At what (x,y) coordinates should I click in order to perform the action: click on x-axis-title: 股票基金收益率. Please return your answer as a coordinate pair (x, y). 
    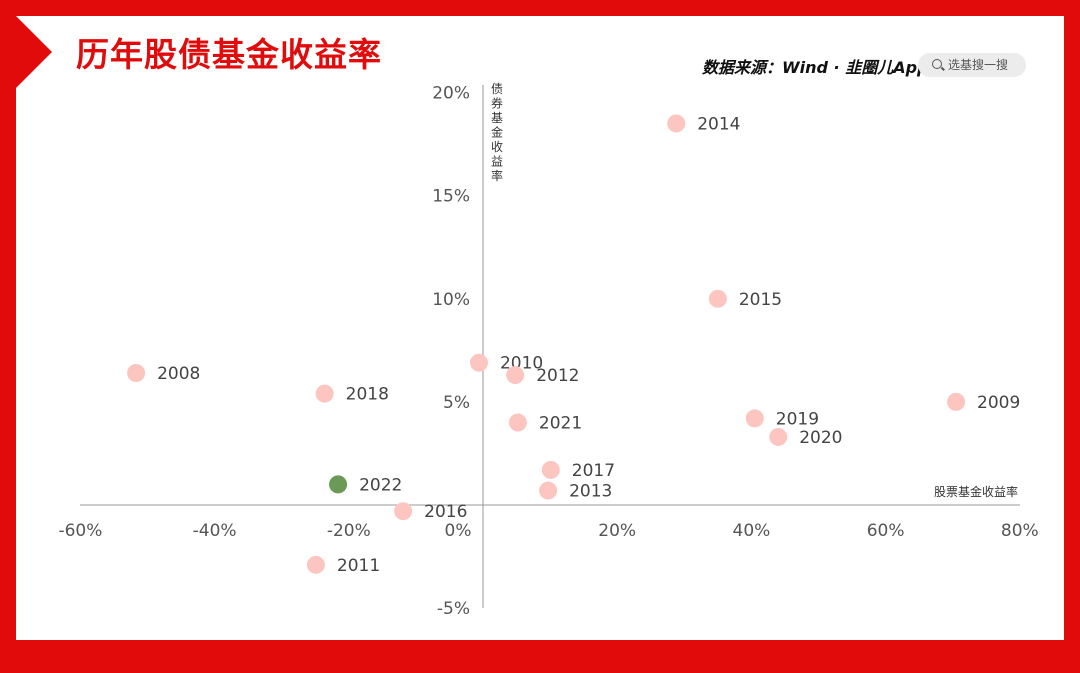
    Looking at the image, I should click on (976, 491).